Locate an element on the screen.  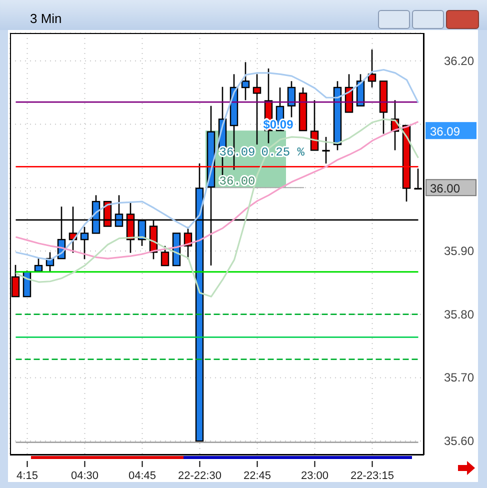
y-tick-label: 35.90 is located at coordinates (459, 251).